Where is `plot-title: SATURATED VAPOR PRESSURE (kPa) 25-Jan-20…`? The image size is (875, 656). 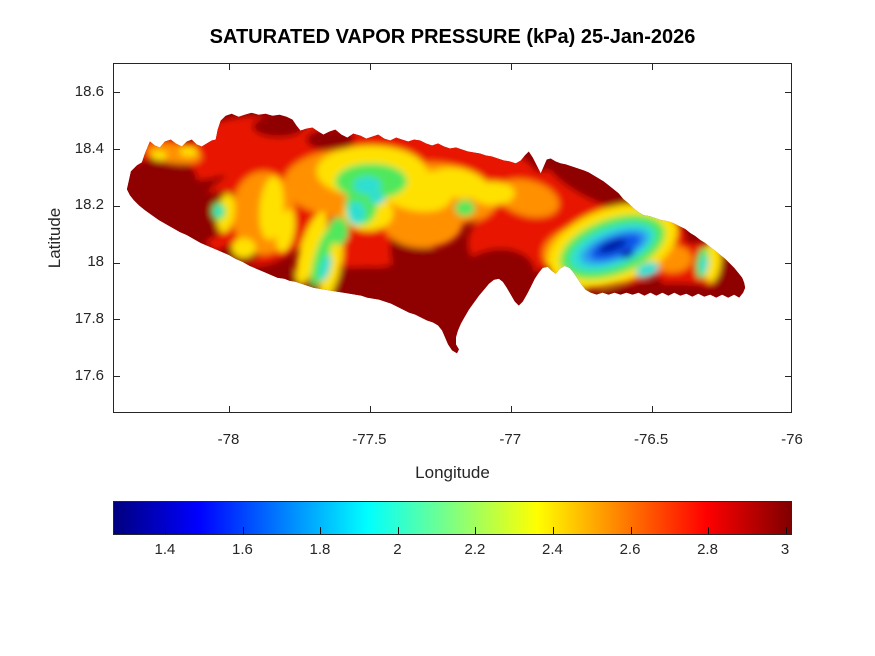 plot-title: SATURATED VAPOR PRESSURE (kPa) 25-Jan-20… is located at coordinates (452, 37).